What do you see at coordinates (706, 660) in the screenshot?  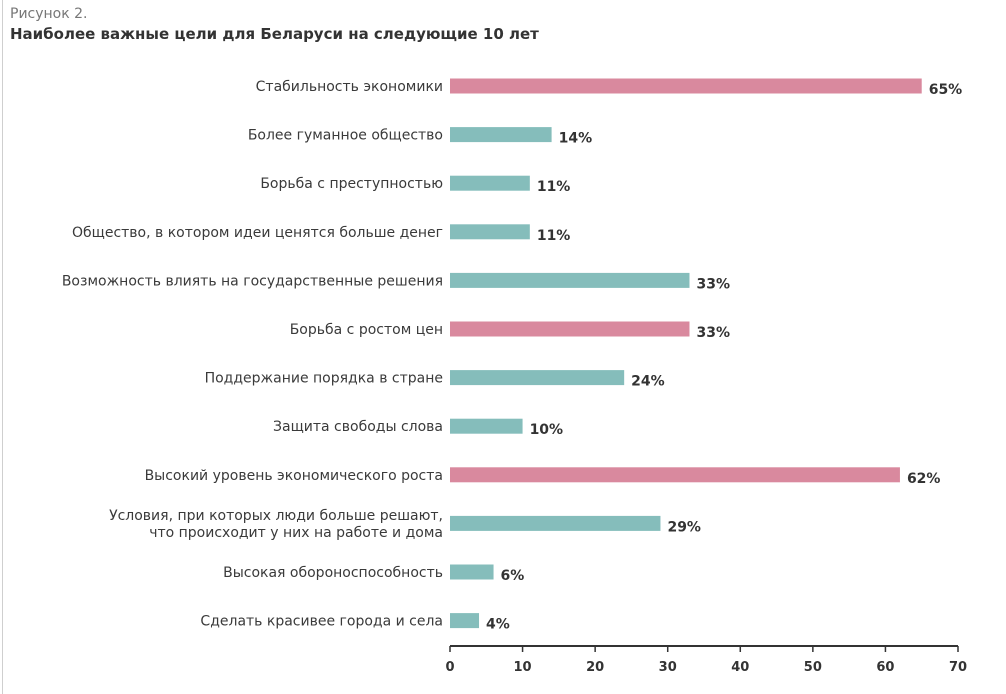 I see `x-axis: 0 10 20 30 40 50 60 70` at bounding box center [706, 660].